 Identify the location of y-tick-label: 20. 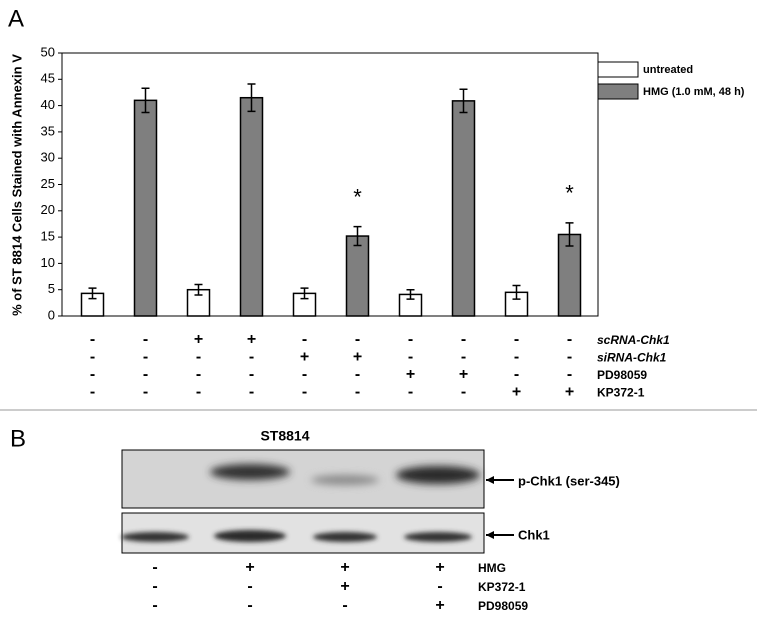
(48, 209).